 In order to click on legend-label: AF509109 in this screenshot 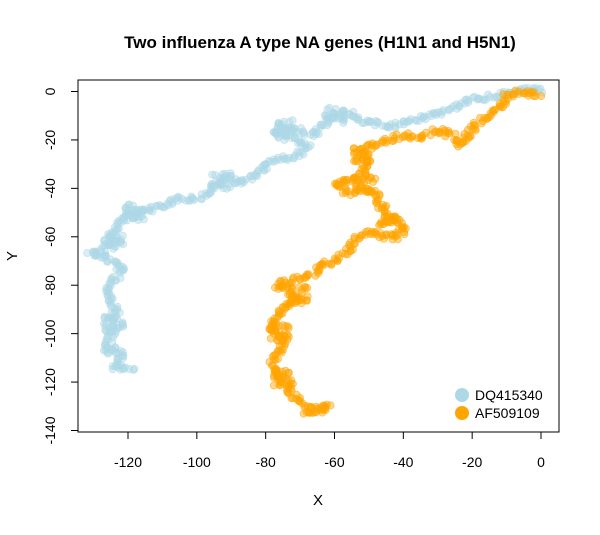, I will do `click(507, 413)`.